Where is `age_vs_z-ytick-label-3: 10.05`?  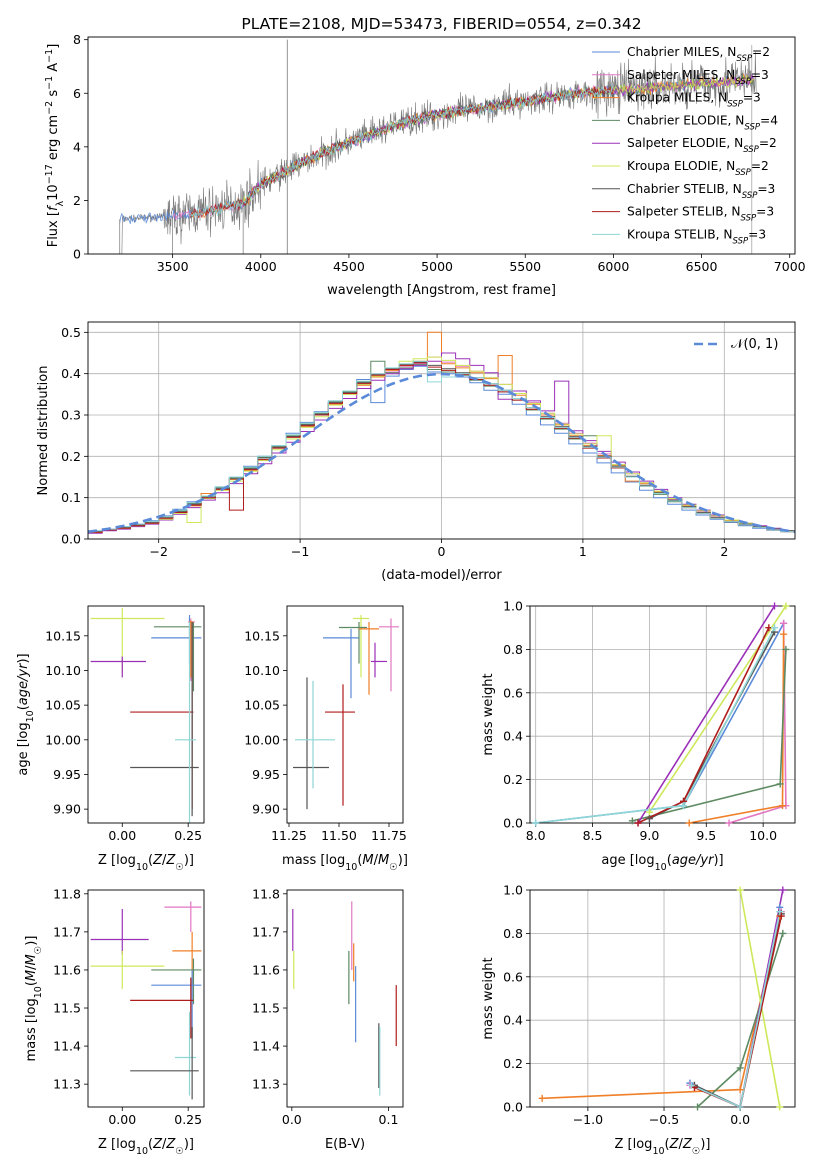
age_vs_z-ytick-label-3: 10.05 is located at coordinates (63, 705).